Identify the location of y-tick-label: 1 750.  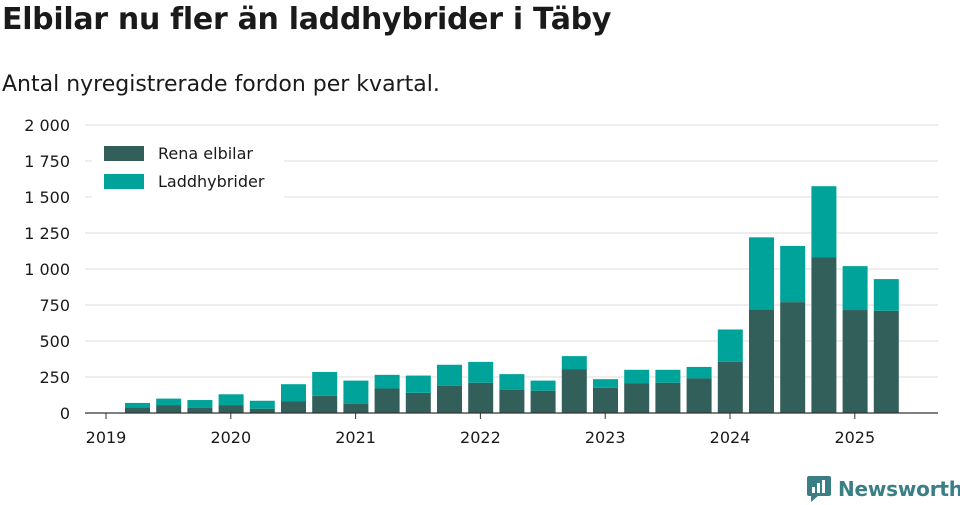
(47, 161).